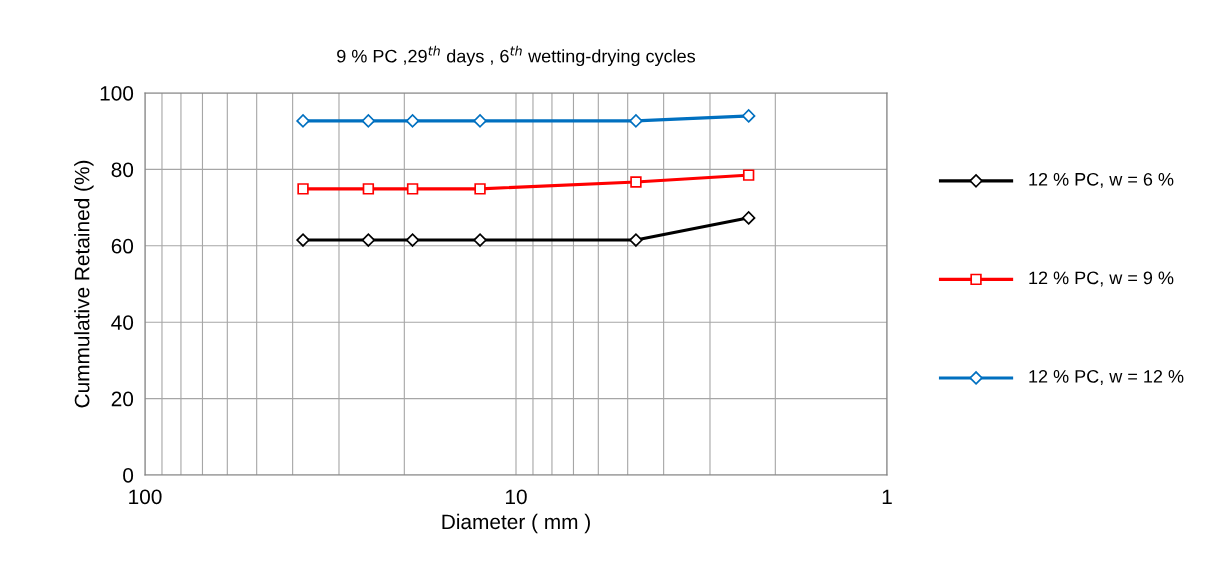 The image size is (1210, 586). Describe the element at coordinates (117, 93) in the screenshot. I see `y-tick-label: 100` at that location.